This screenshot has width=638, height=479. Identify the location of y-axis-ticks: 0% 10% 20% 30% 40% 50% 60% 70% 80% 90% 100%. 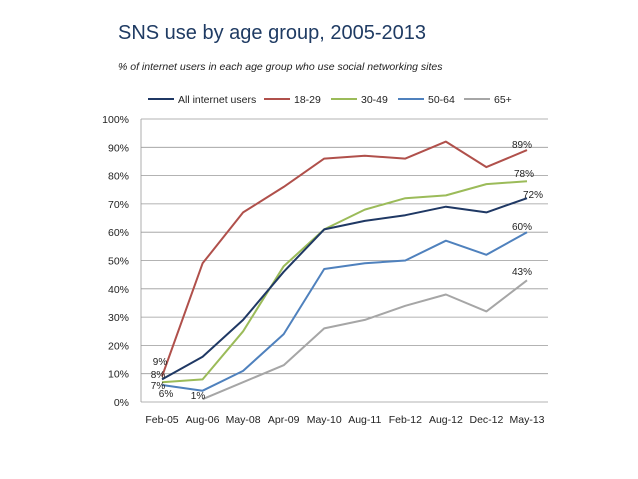
(115, 261).